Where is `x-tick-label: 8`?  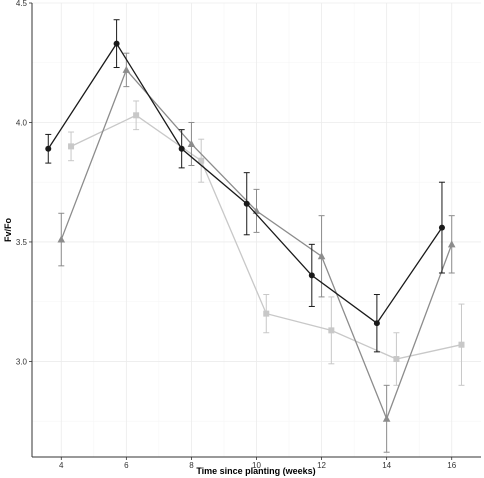
x-tick-label: 8 is located at coordinates (191, 465).